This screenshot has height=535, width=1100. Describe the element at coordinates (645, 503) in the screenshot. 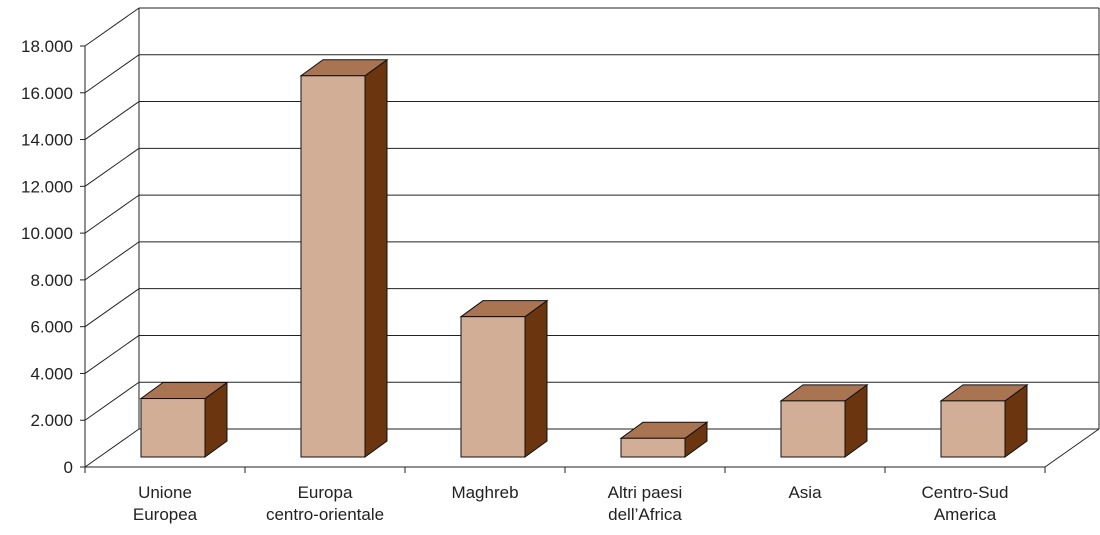

I see `x-category-label: Altri paesi dell’Africa` at that location.